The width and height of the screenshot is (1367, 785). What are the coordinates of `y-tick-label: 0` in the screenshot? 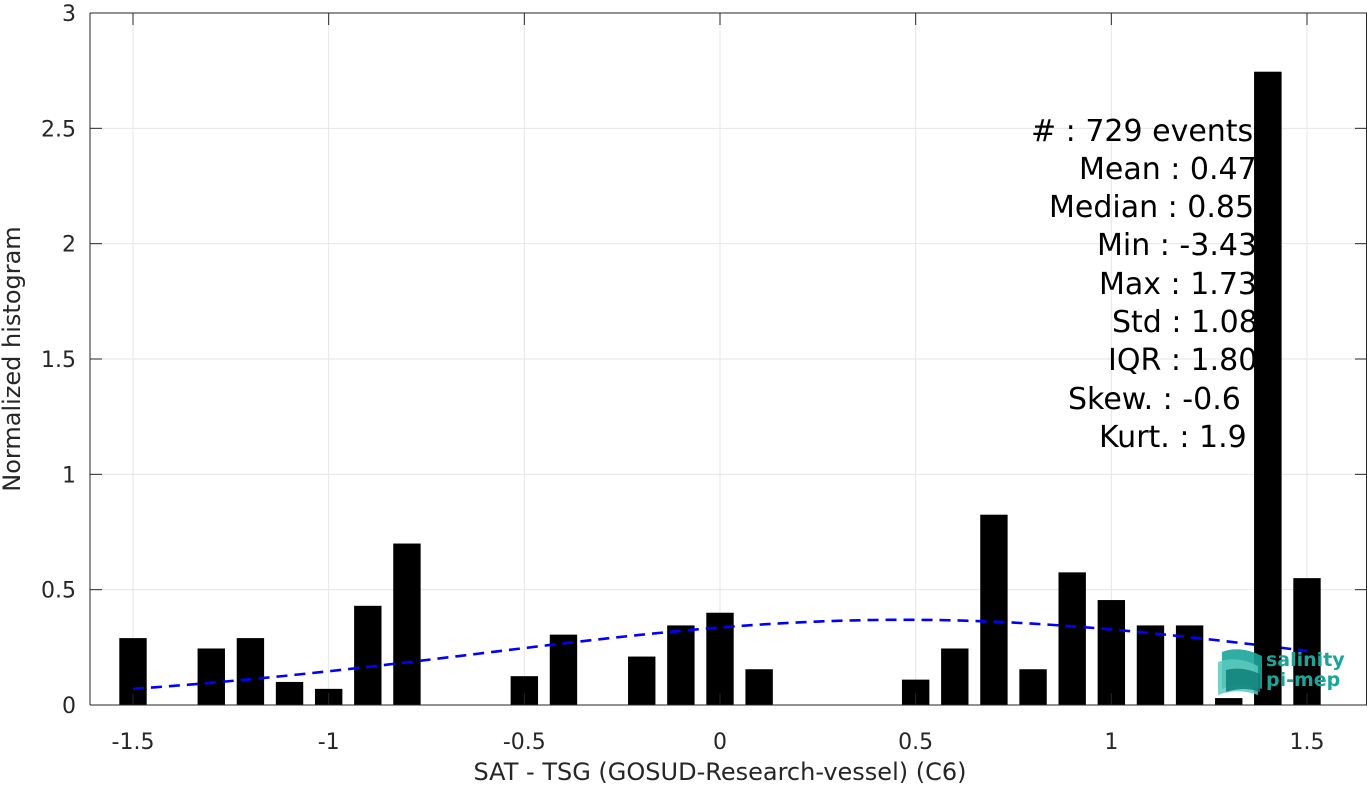 It's located at (69, 706).